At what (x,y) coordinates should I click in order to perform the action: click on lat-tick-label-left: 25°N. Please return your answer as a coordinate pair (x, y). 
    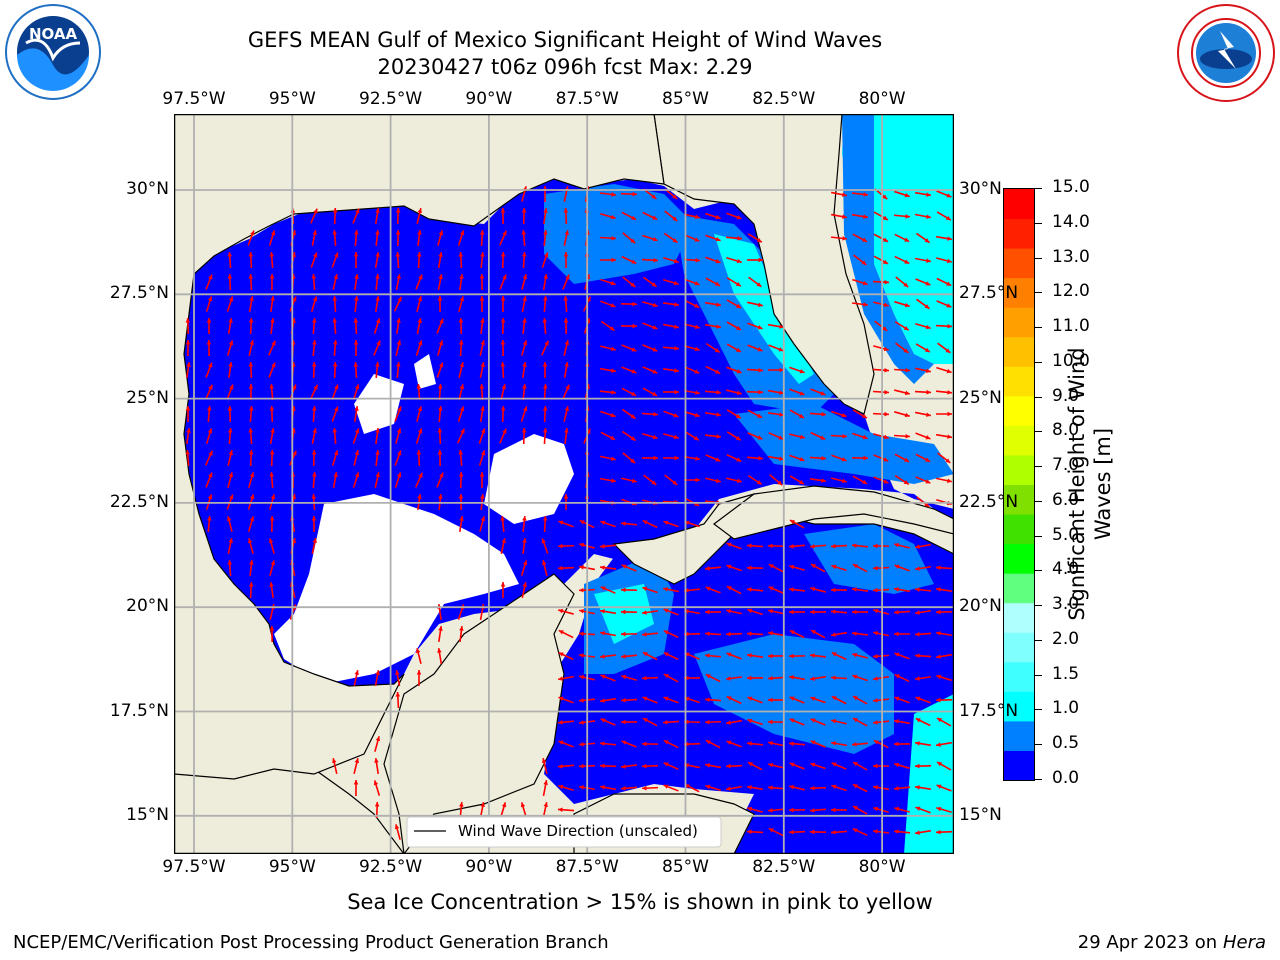
    Looking at the image, I should click on (147, 397).